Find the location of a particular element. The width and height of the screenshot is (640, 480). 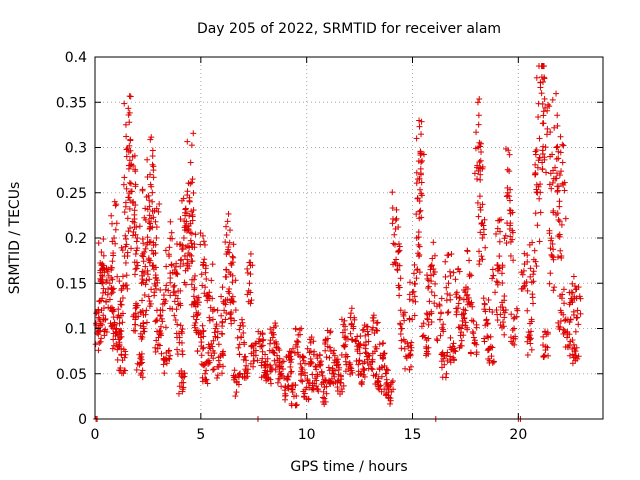

x-tick-label: 5 is located at coordinates (200, 435).